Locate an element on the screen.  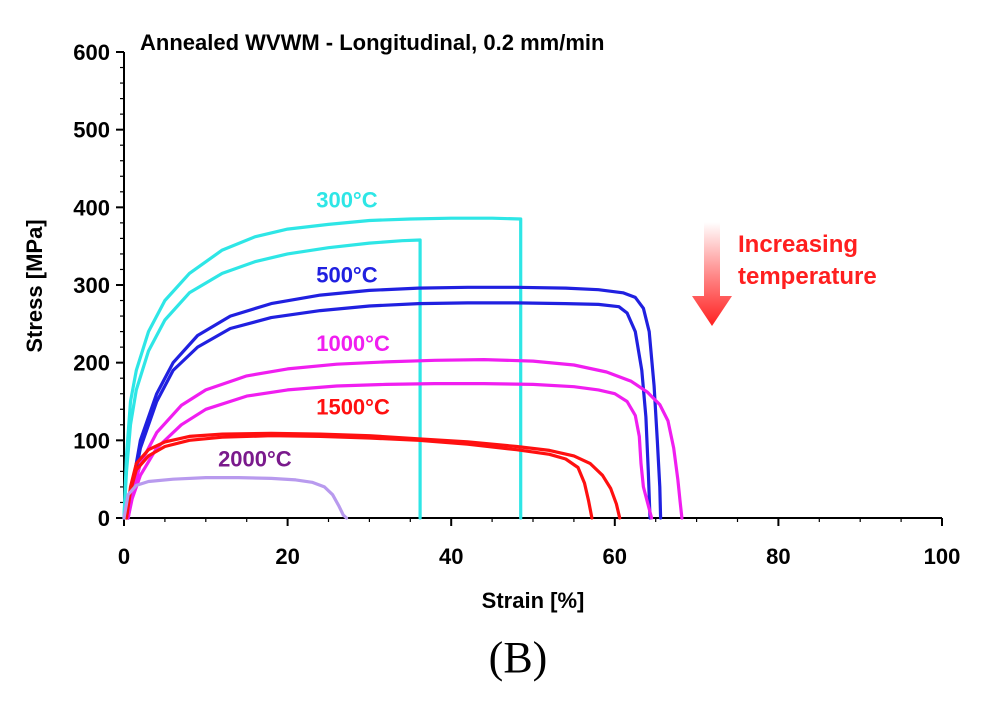
y-tick-label: 100 is located at coordinates (91, 440).